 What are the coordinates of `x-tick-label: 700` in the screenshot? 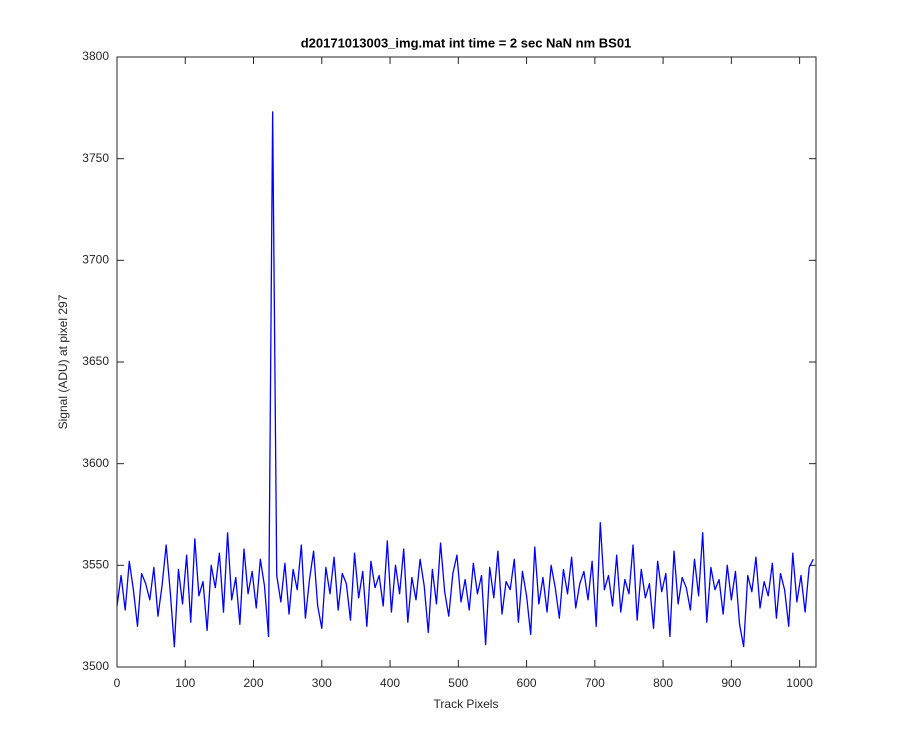 It's located at (595, 683).